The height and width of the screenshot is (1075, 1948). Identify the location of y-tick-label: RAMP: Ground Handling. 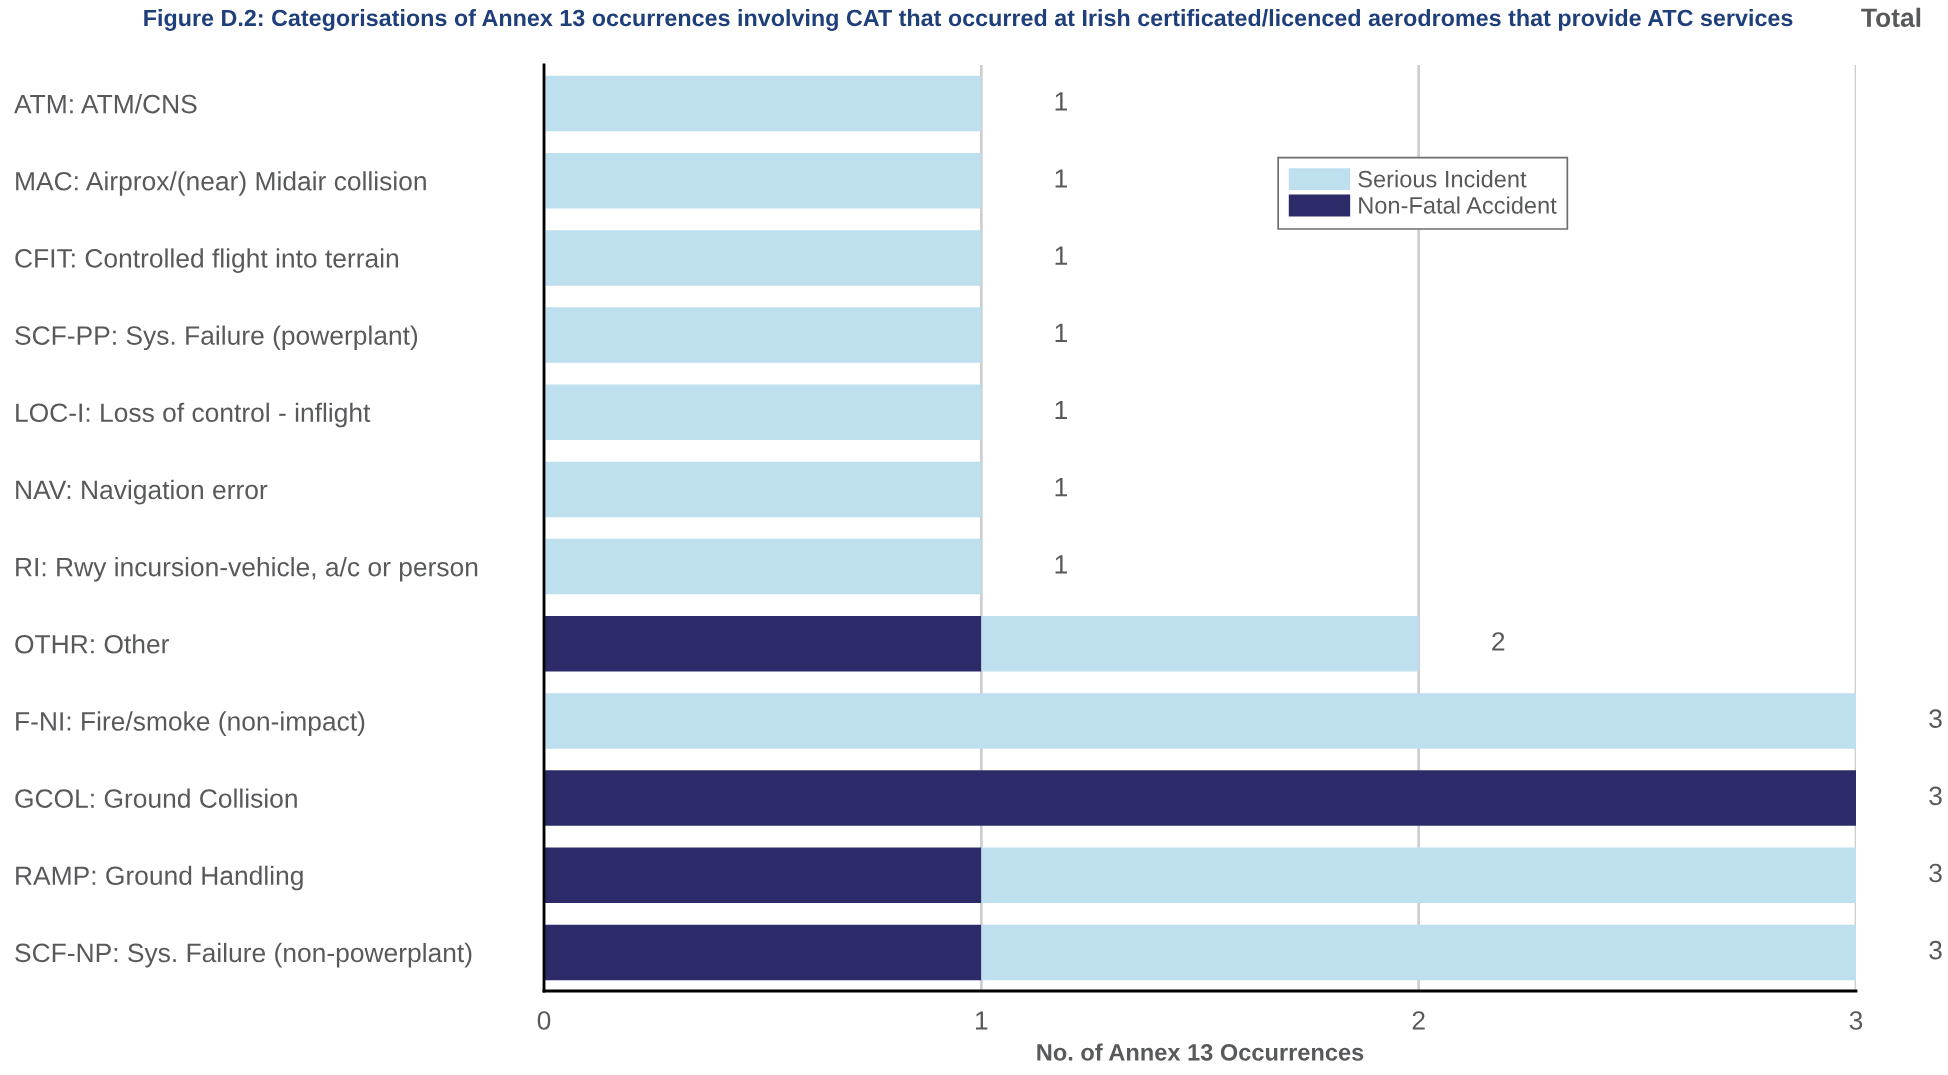
(159, 878).